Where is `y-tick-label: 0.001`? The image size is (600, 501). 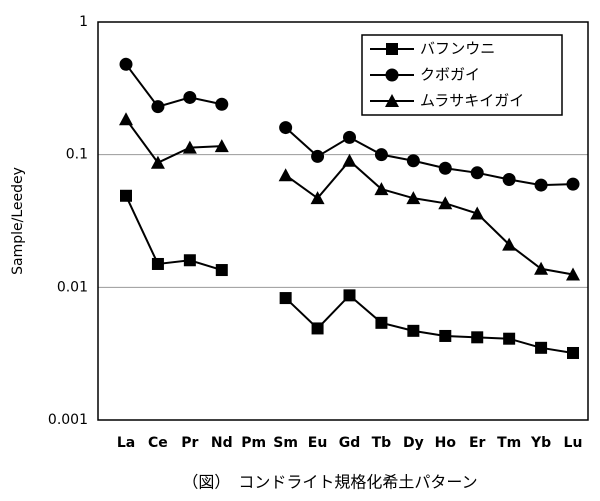
y-tick-label: 0.001 is located at coordinates (68, 420).